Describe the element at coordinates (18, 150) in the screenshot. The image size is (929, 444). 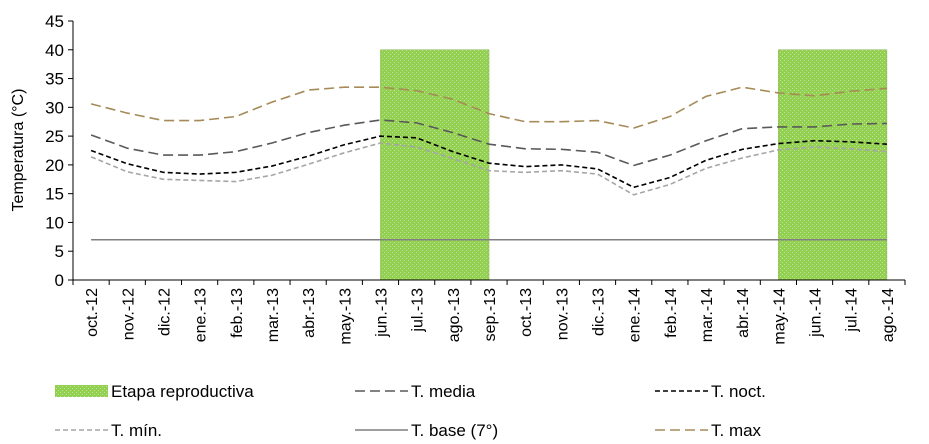
I see `y-axis-label: Temperatura (°C)` at that location.